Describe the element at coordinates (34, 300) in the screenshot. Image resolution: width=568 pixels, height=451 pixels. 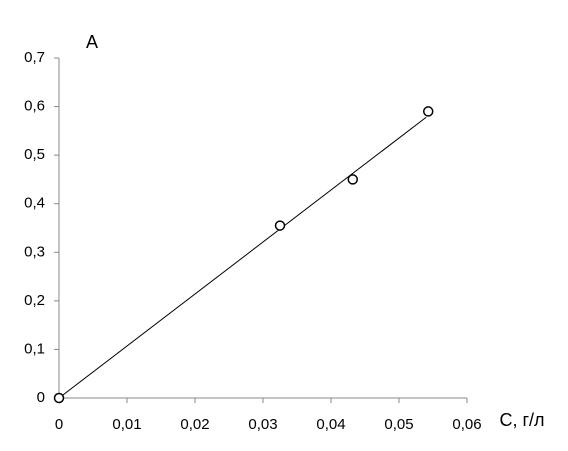
I see `y-tick-label: 0,2` at that location.